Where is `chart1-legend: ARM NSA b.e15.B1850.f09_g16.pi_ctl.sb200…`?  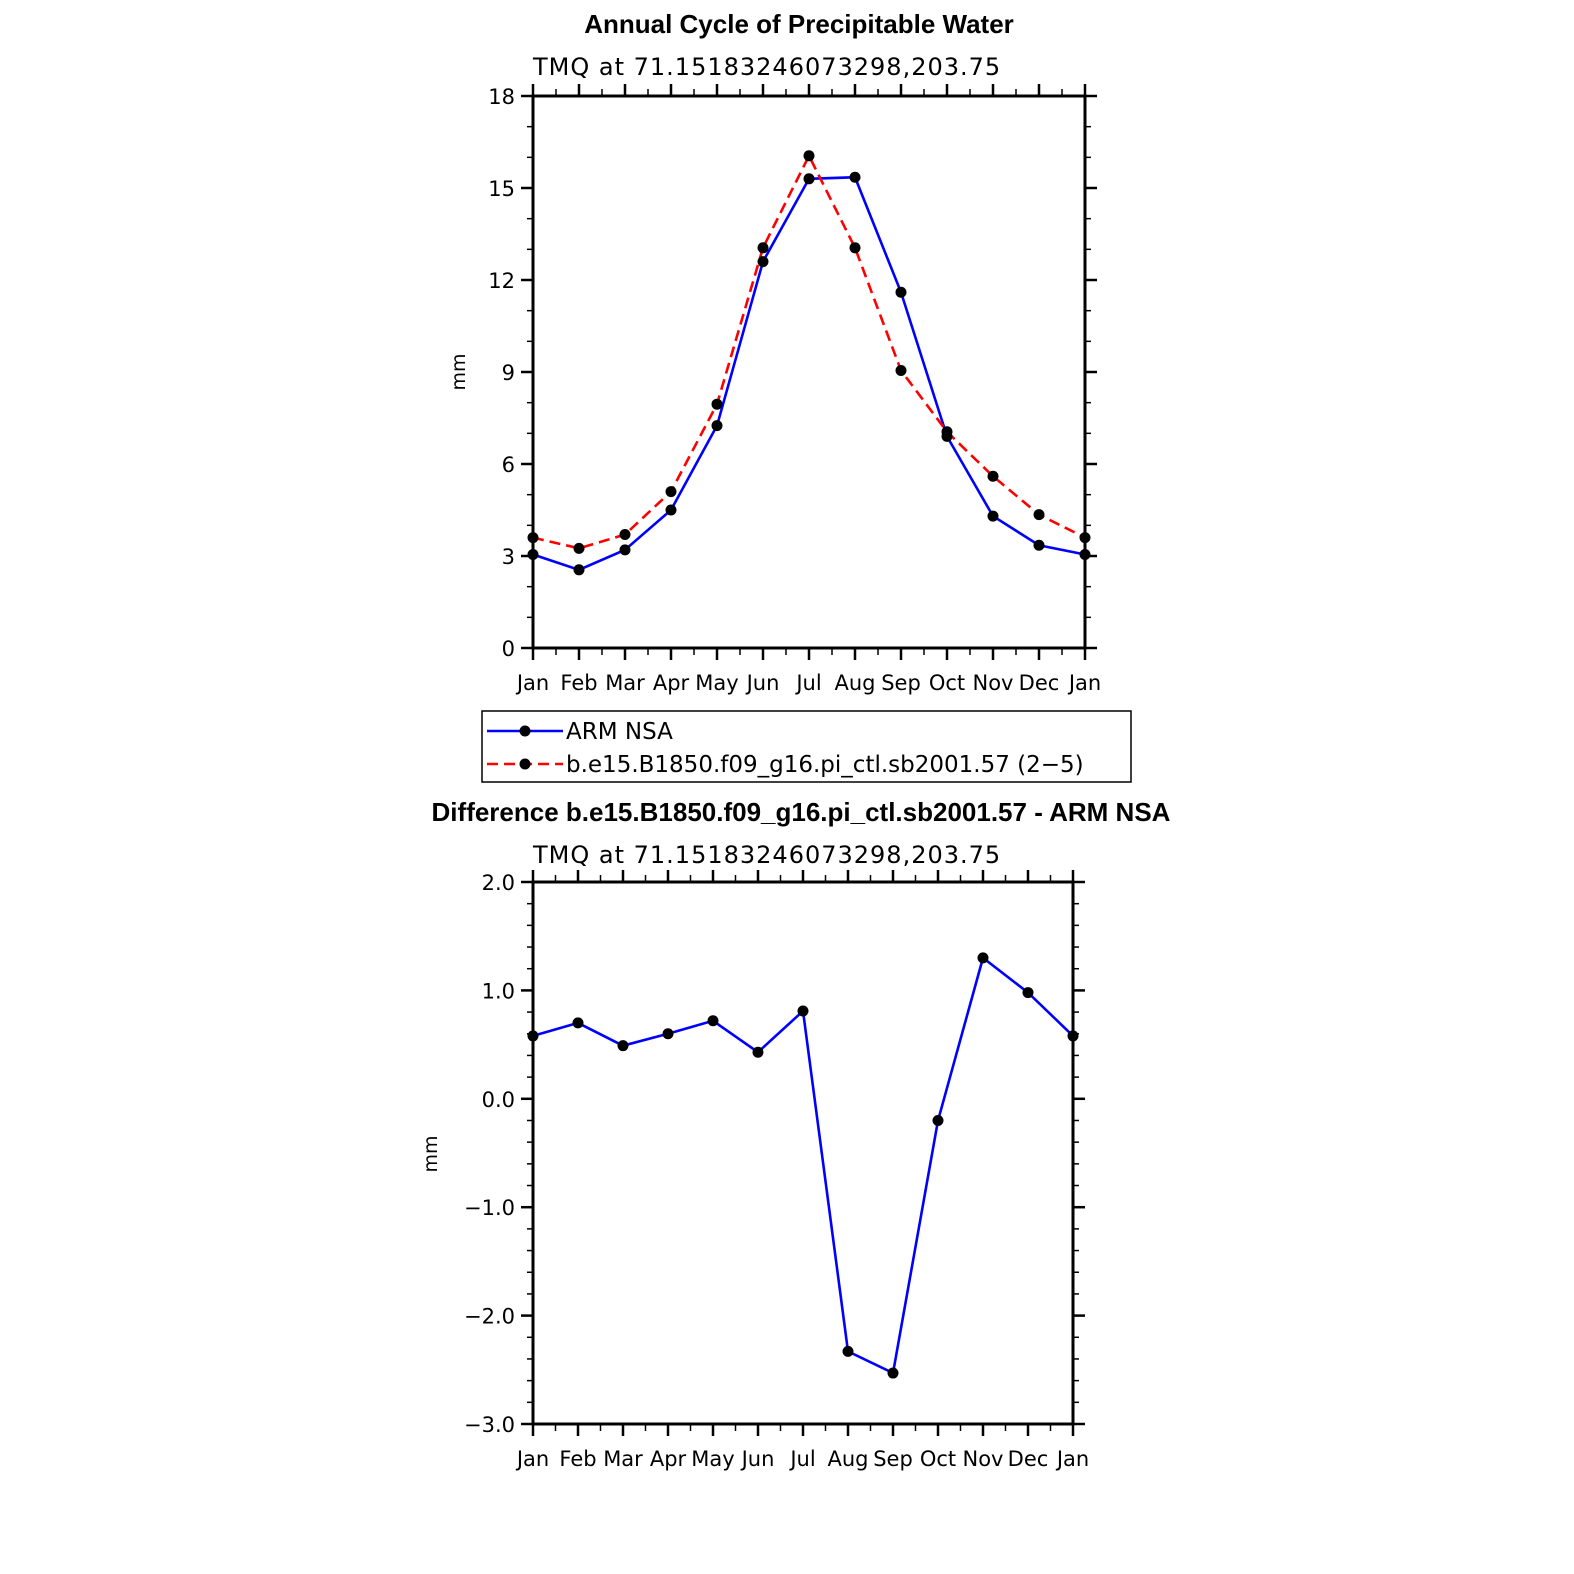
chart1-legend: ARM NSA b.e15.B1850.f09_g16.pi_ctl.sb200… is located at coordinates (806, 746).